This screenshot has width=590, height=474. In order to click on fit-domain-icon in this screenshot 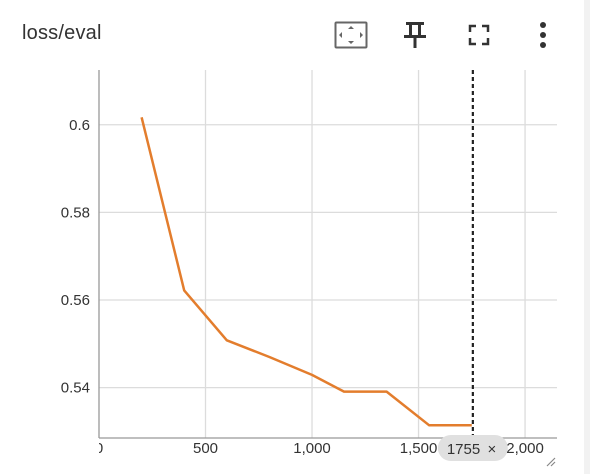, I will do `click(351, 35)`.